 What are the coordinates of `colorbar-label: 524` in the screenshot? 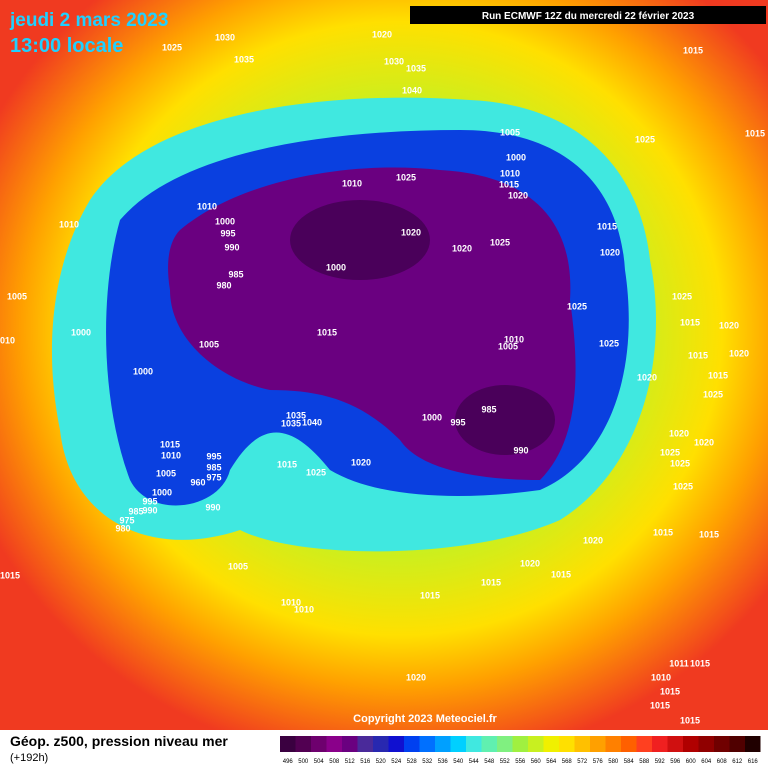 It's located at (396, 762).